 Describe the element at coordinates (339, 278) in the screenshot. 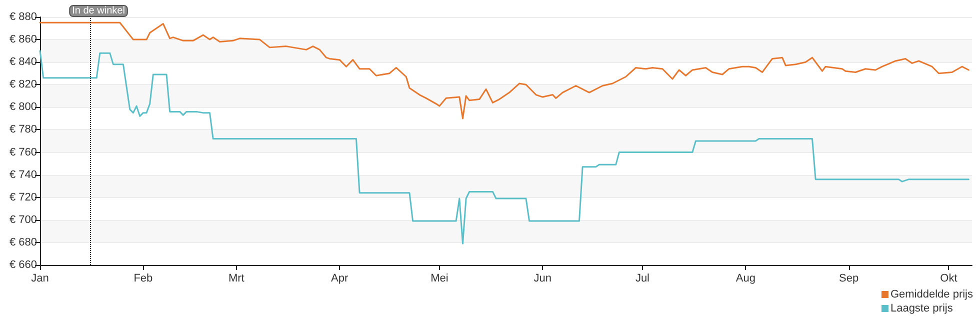

I see `x-tick-label: Apr` at that location.